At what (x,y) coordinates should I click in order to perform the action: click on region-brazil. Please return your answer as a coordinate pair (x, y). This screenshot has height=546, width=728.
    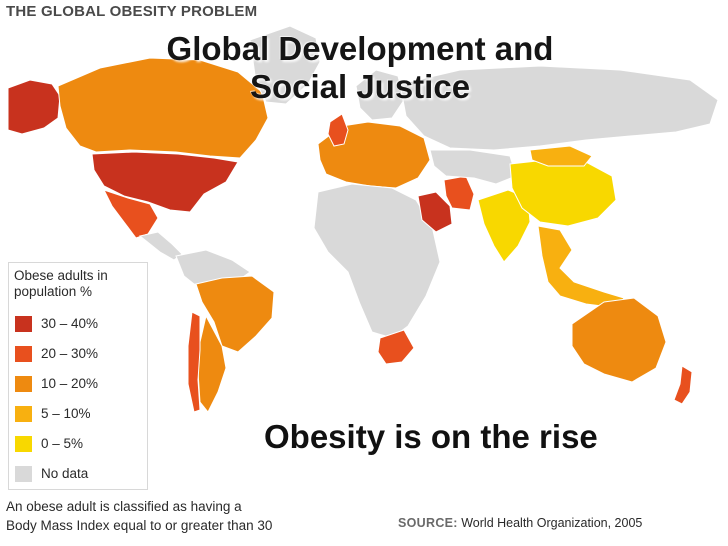
    Looking at the image, I should click on (235, 314).